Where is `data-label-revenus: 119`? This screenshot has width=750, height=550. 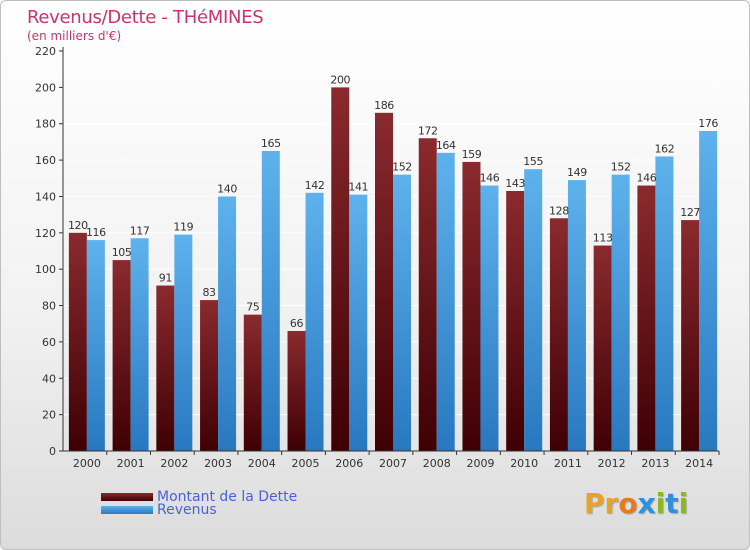 data-label-revenus: 119 is located at coordinates (183, 227).